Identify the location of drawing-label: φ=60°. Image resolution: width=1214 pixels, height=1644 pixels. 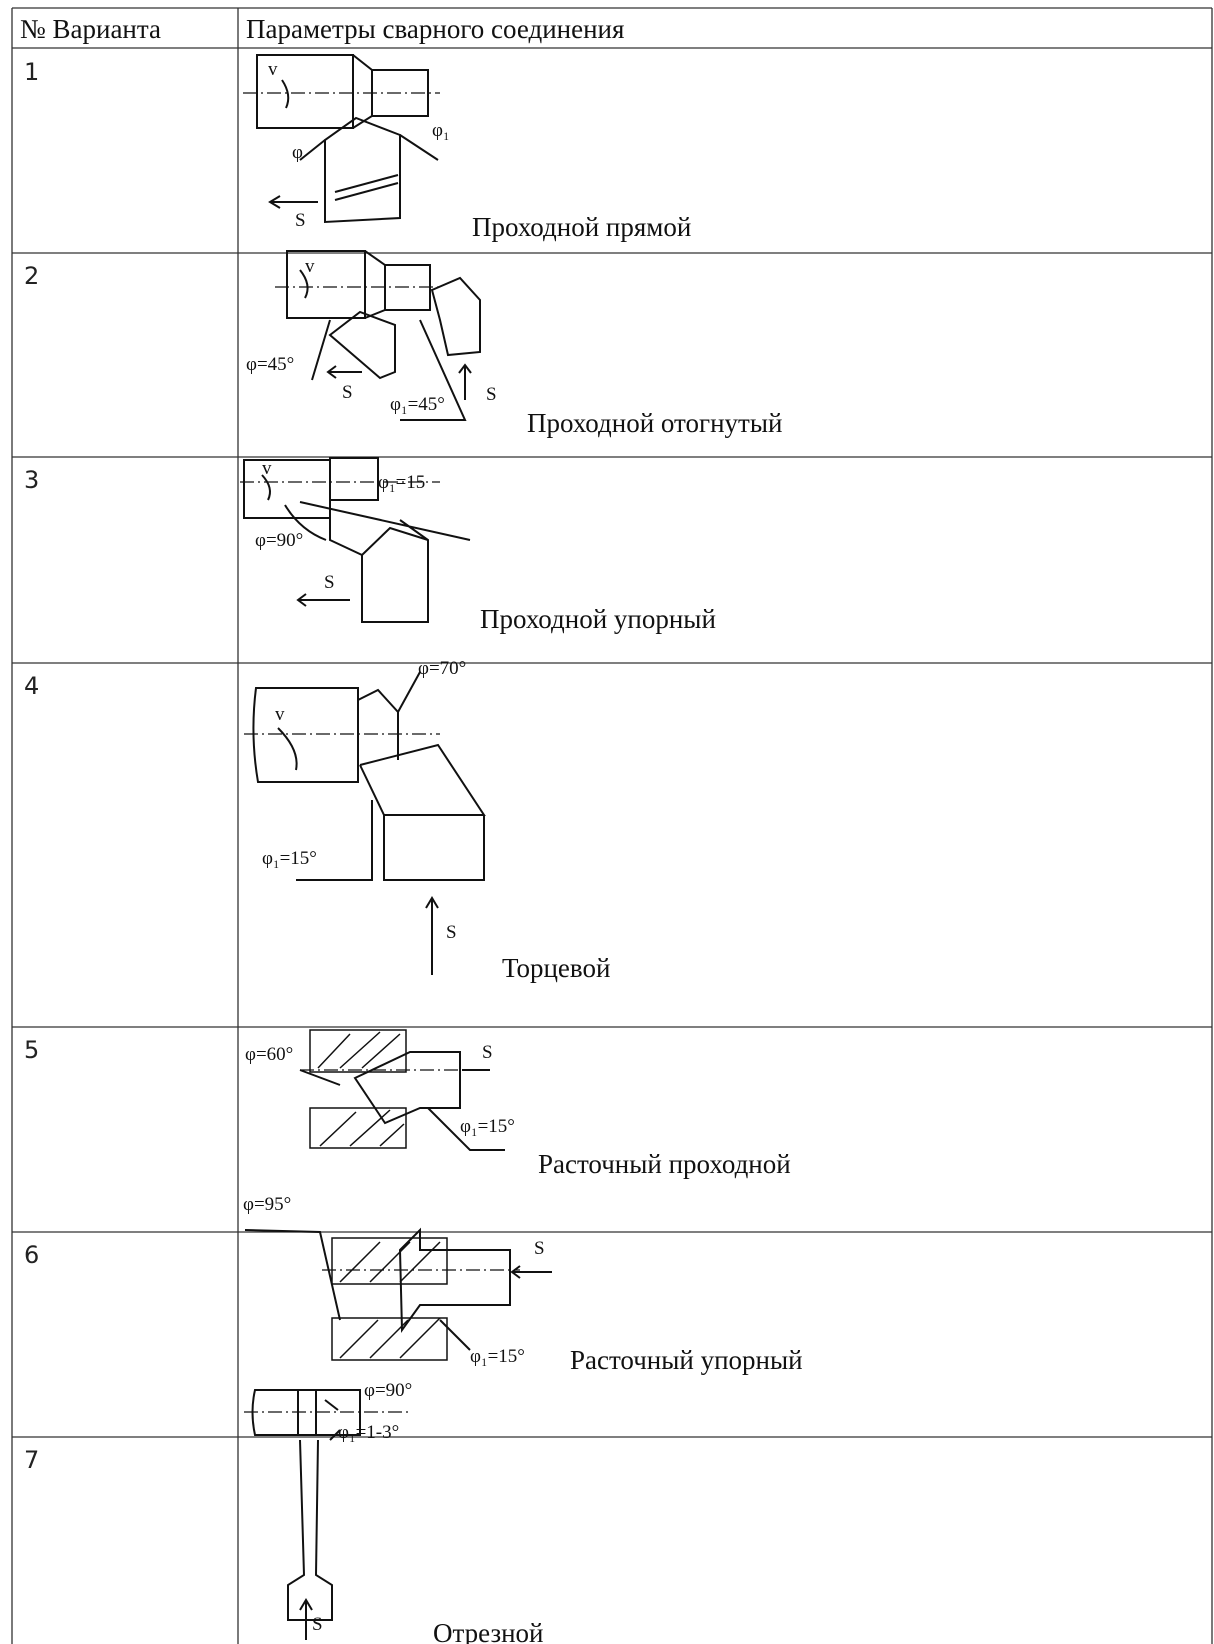
(269, 1054).